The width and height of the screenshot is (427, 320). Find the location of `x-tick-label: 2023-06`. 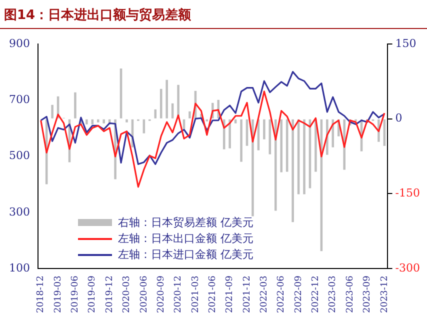

x-tick-label: 2023-06 is located at coordinates (350, 294).